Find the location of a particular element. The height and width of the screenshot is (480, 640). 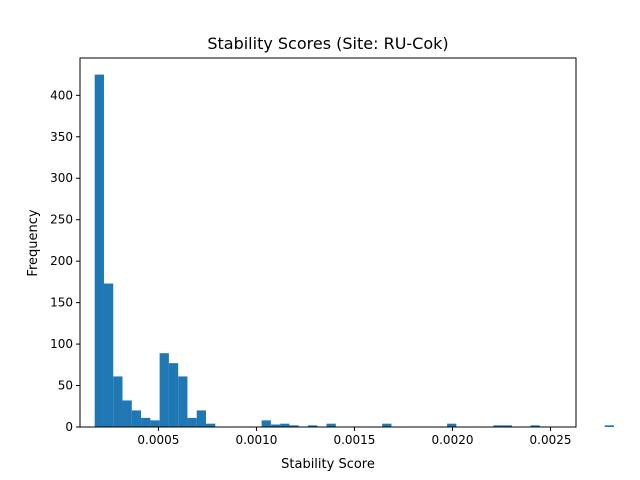

y-tick-label: 100 is located at coordinates (61, 344).